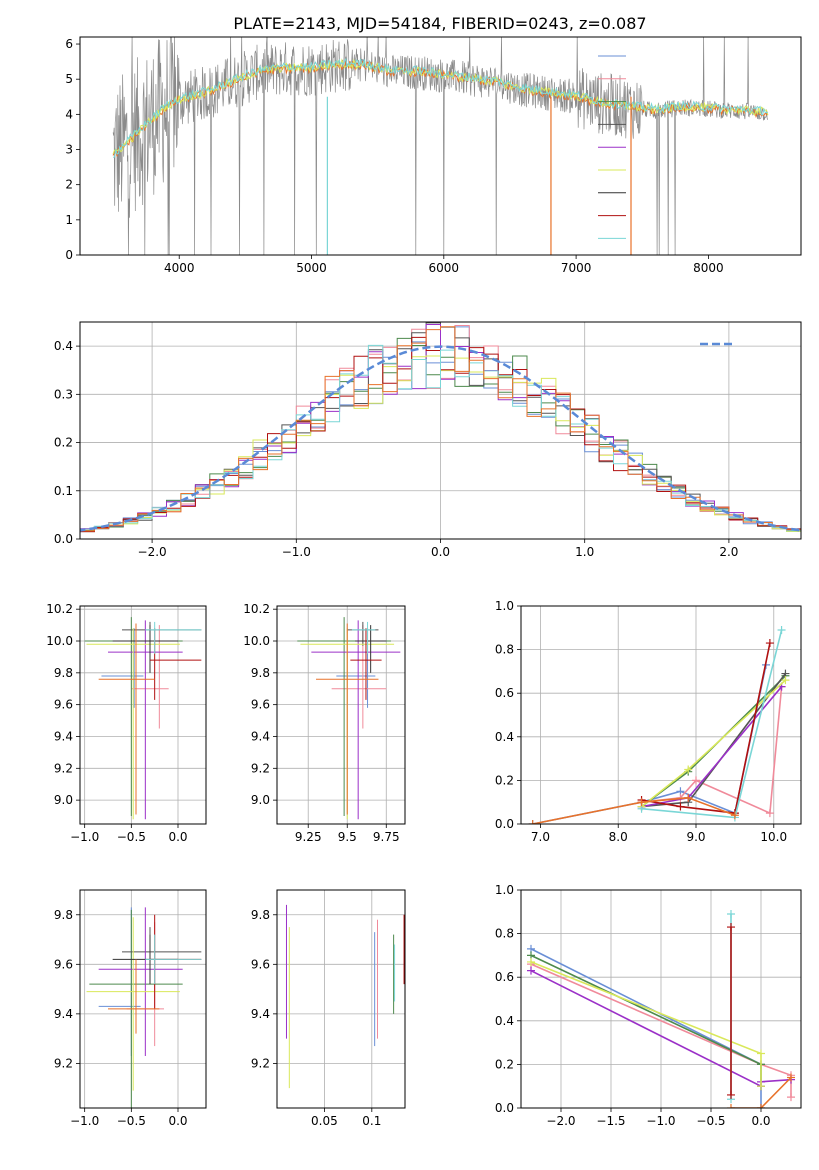 This screenshot has height=1170, width=819. What do you see at coordinates (708, 268) in the screenshot?
I see `x-tick-label: 8000` at bounding box center [708, 268].